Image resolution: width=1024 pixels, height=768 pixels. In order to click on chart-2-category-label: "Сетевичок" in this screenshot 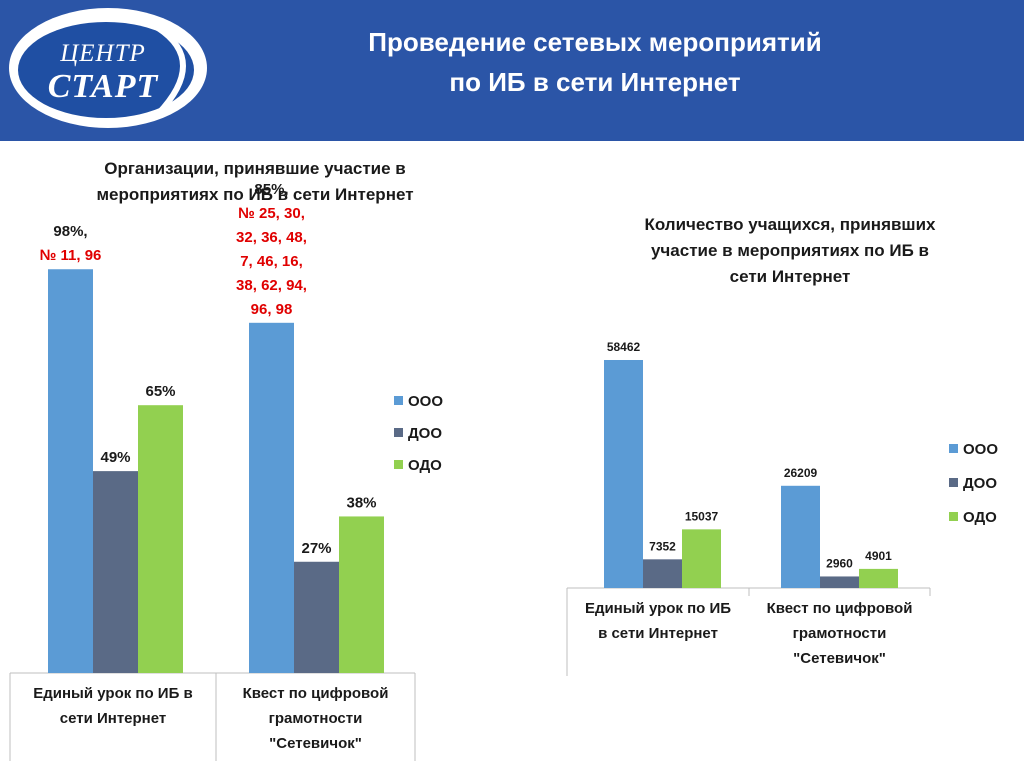, I will do `click(839, 658)`.